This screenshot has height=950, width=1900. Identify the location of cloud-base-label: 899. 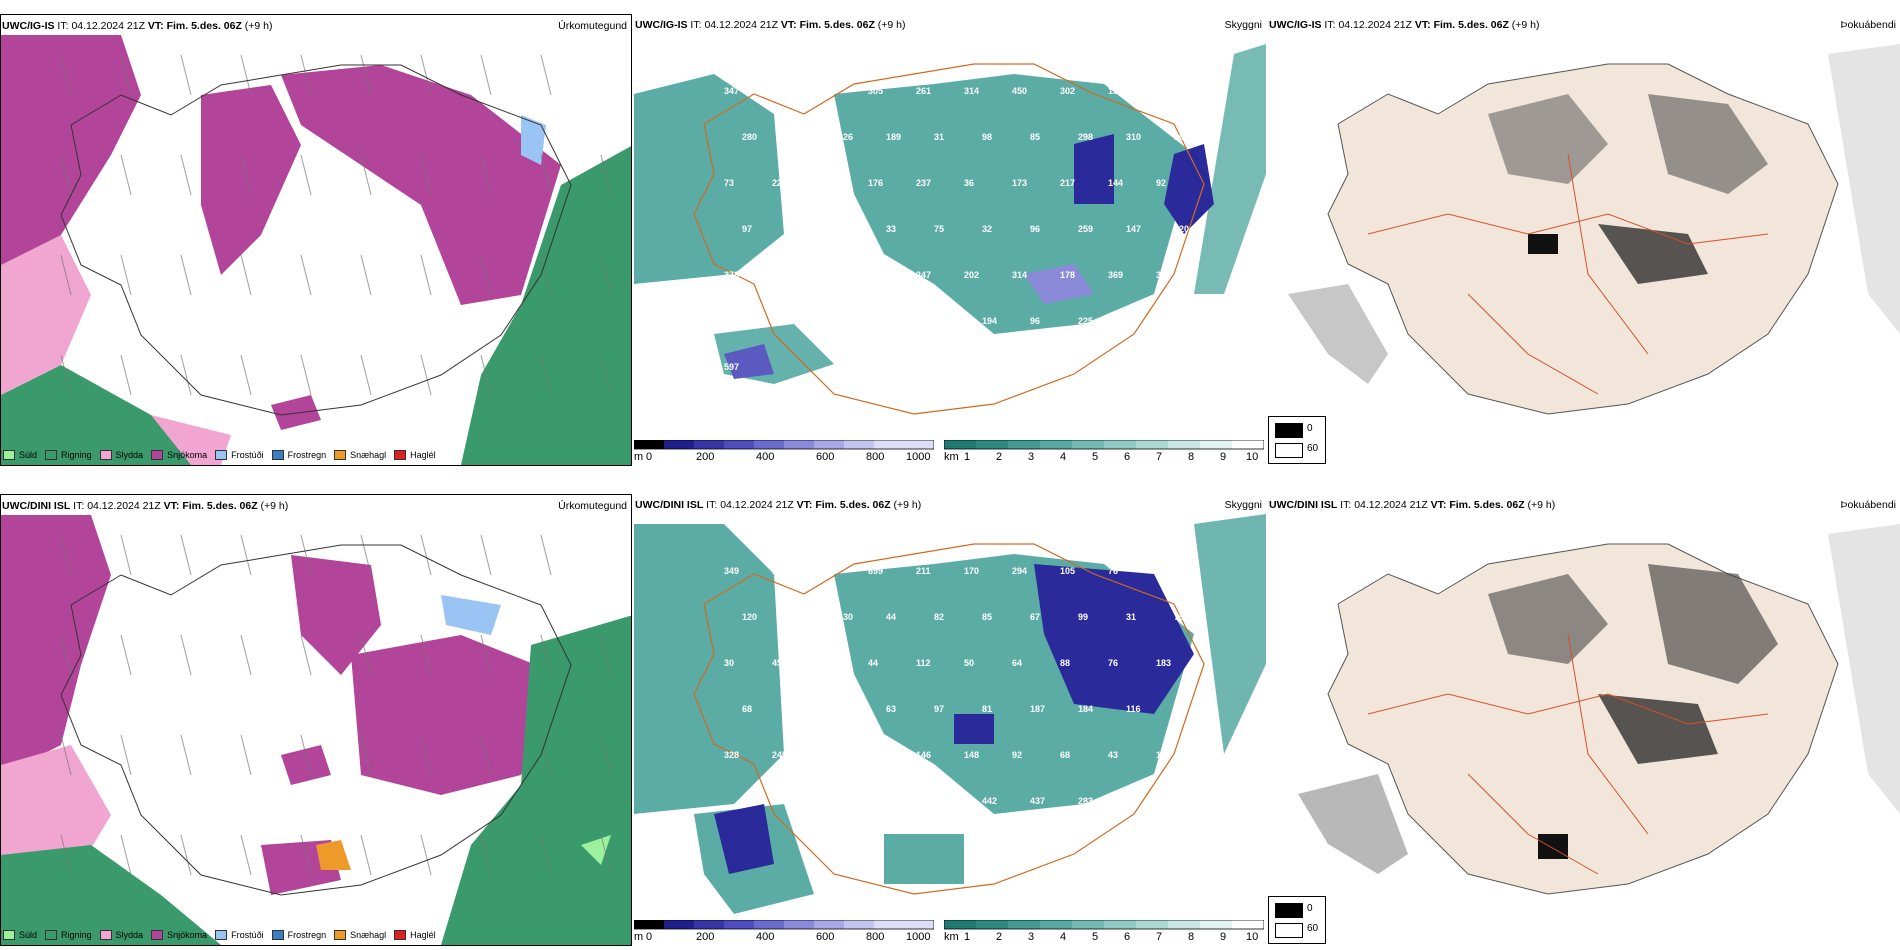
(875, 571).